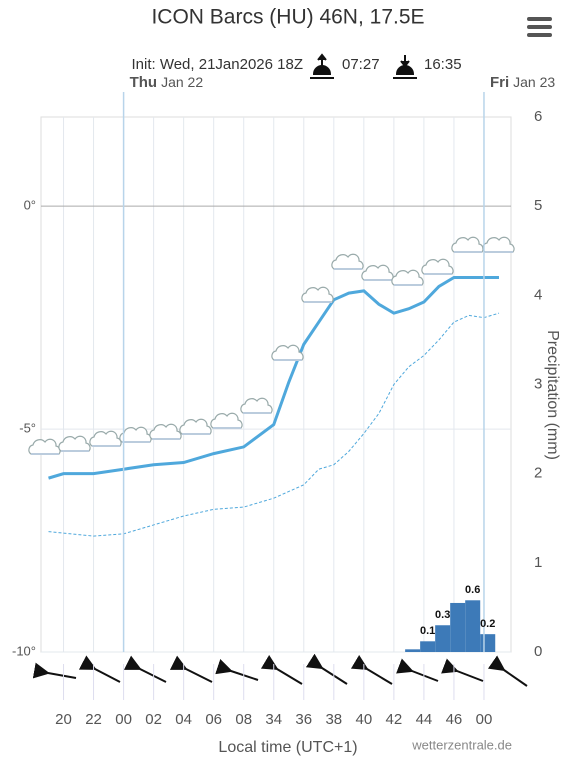 The image size is (576, 768). Describe the element at coordinates (361, 64) in the screenshot. I see `sunrise: 07:27` at that location.